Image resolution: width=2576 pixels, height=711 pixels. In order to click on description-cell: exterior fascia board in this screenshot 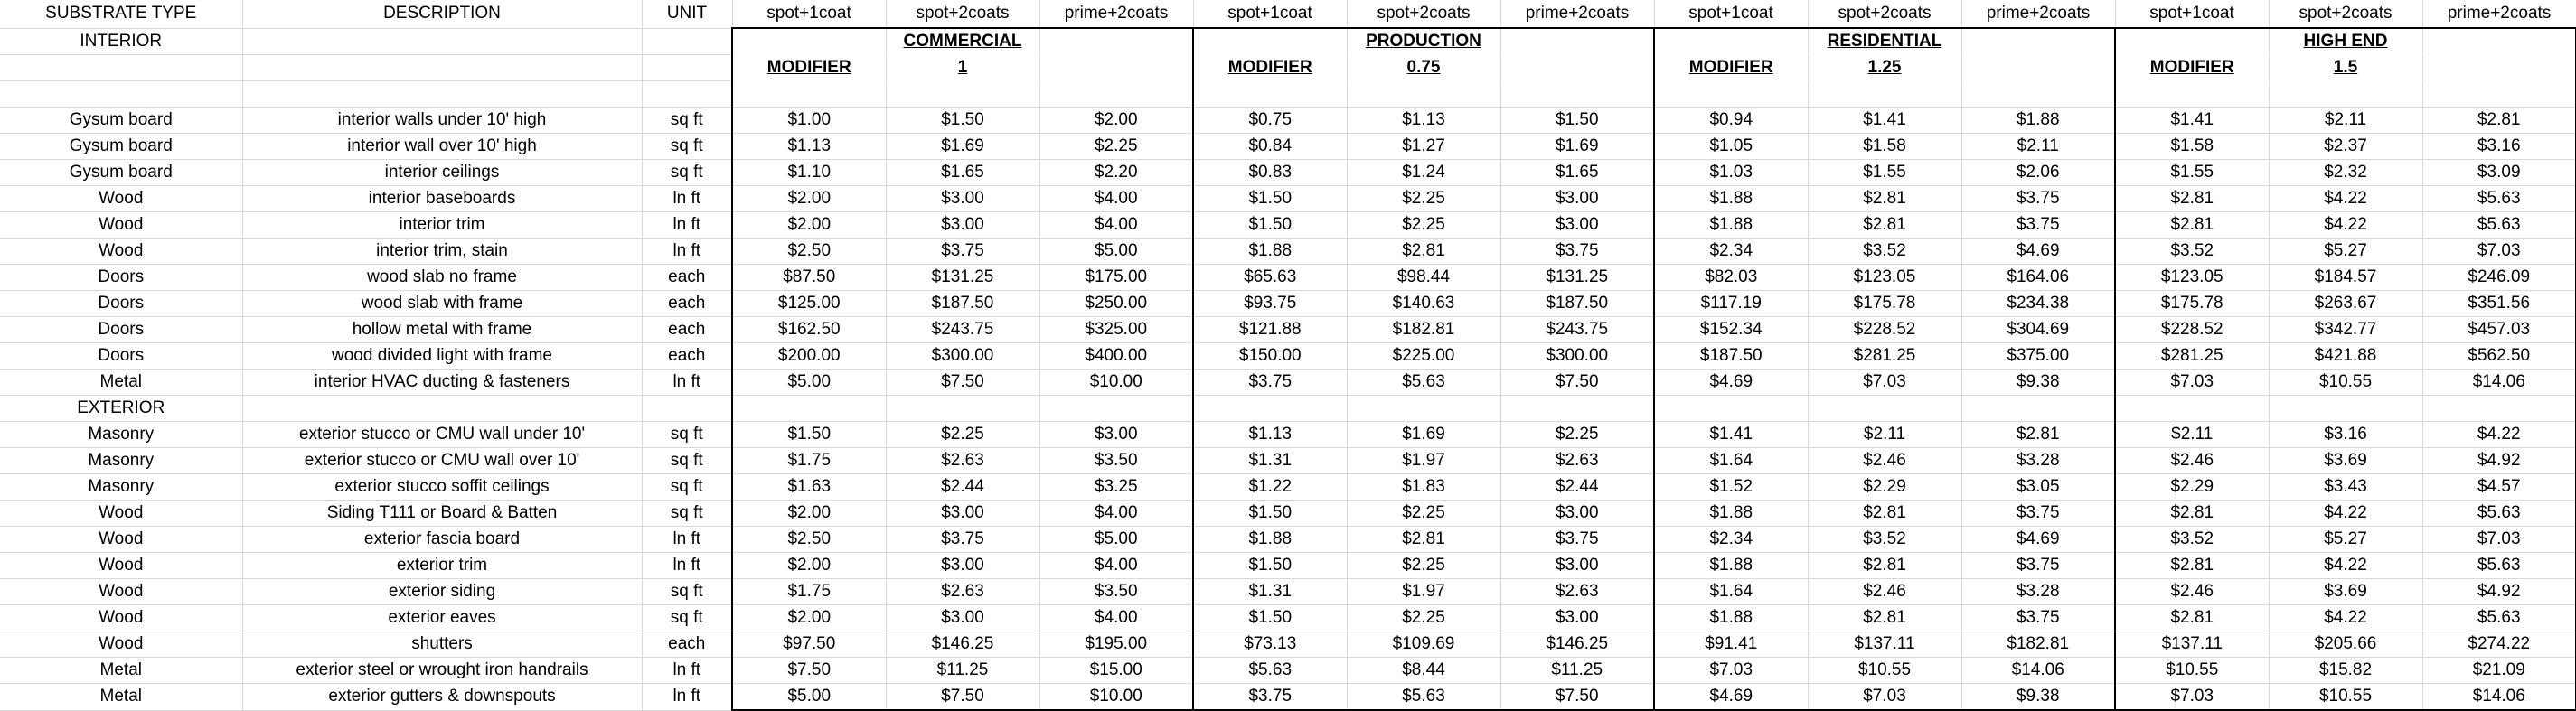, I will do `click(443, 540)`.